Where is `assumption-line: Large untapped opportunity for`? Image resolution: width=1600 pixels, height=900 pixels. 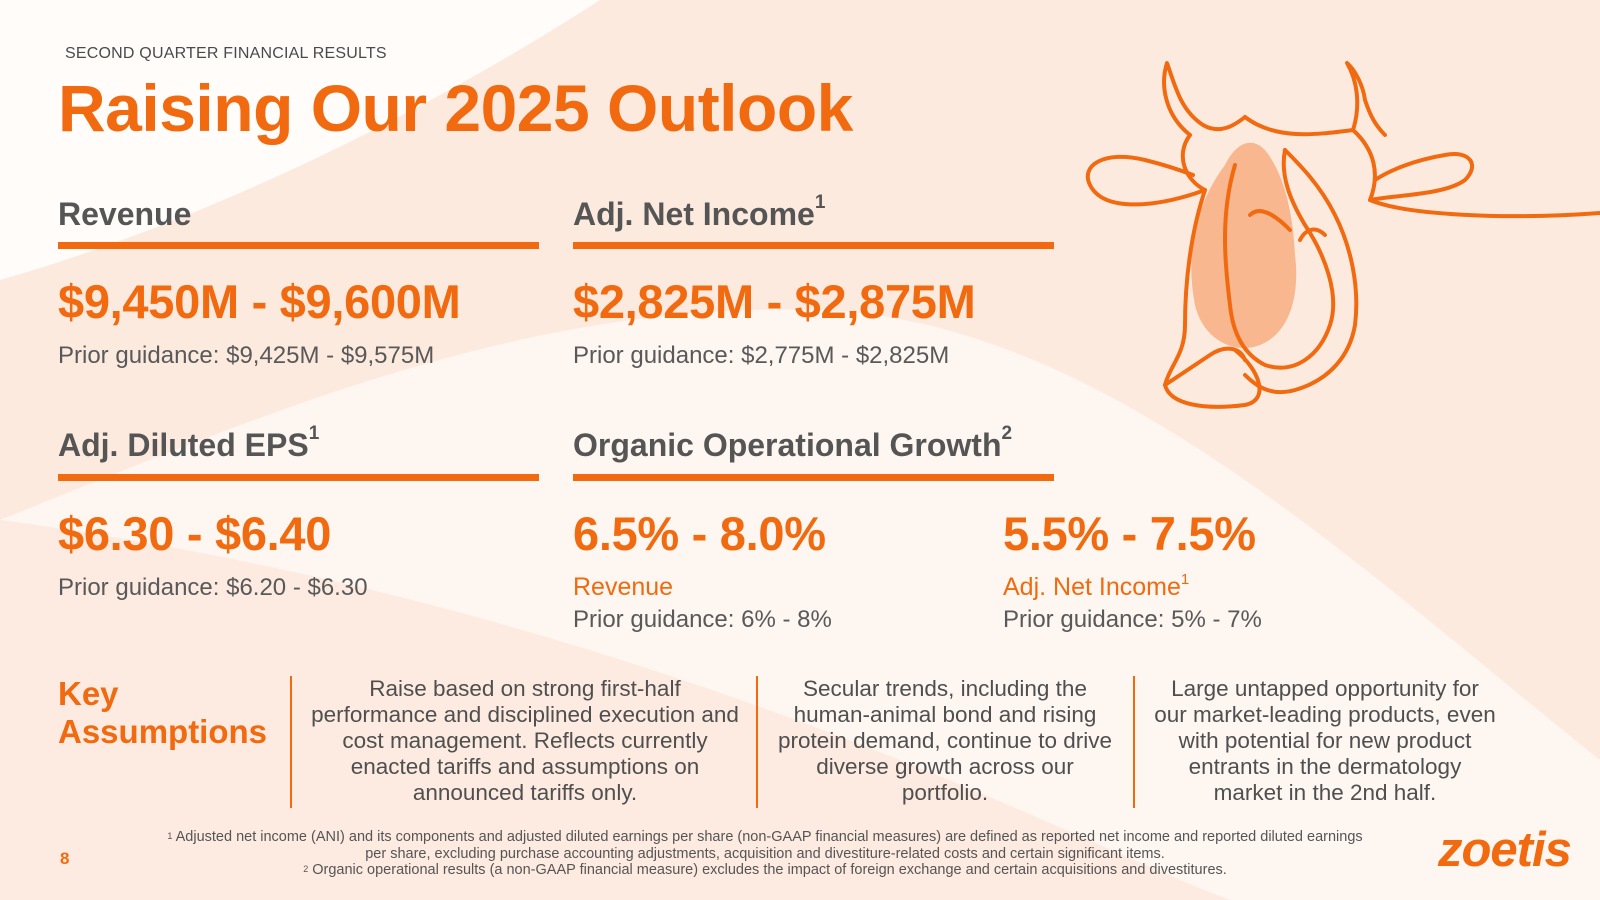
assumption-line: Large untapped opportunity for is located at coordinates (1325, 688).